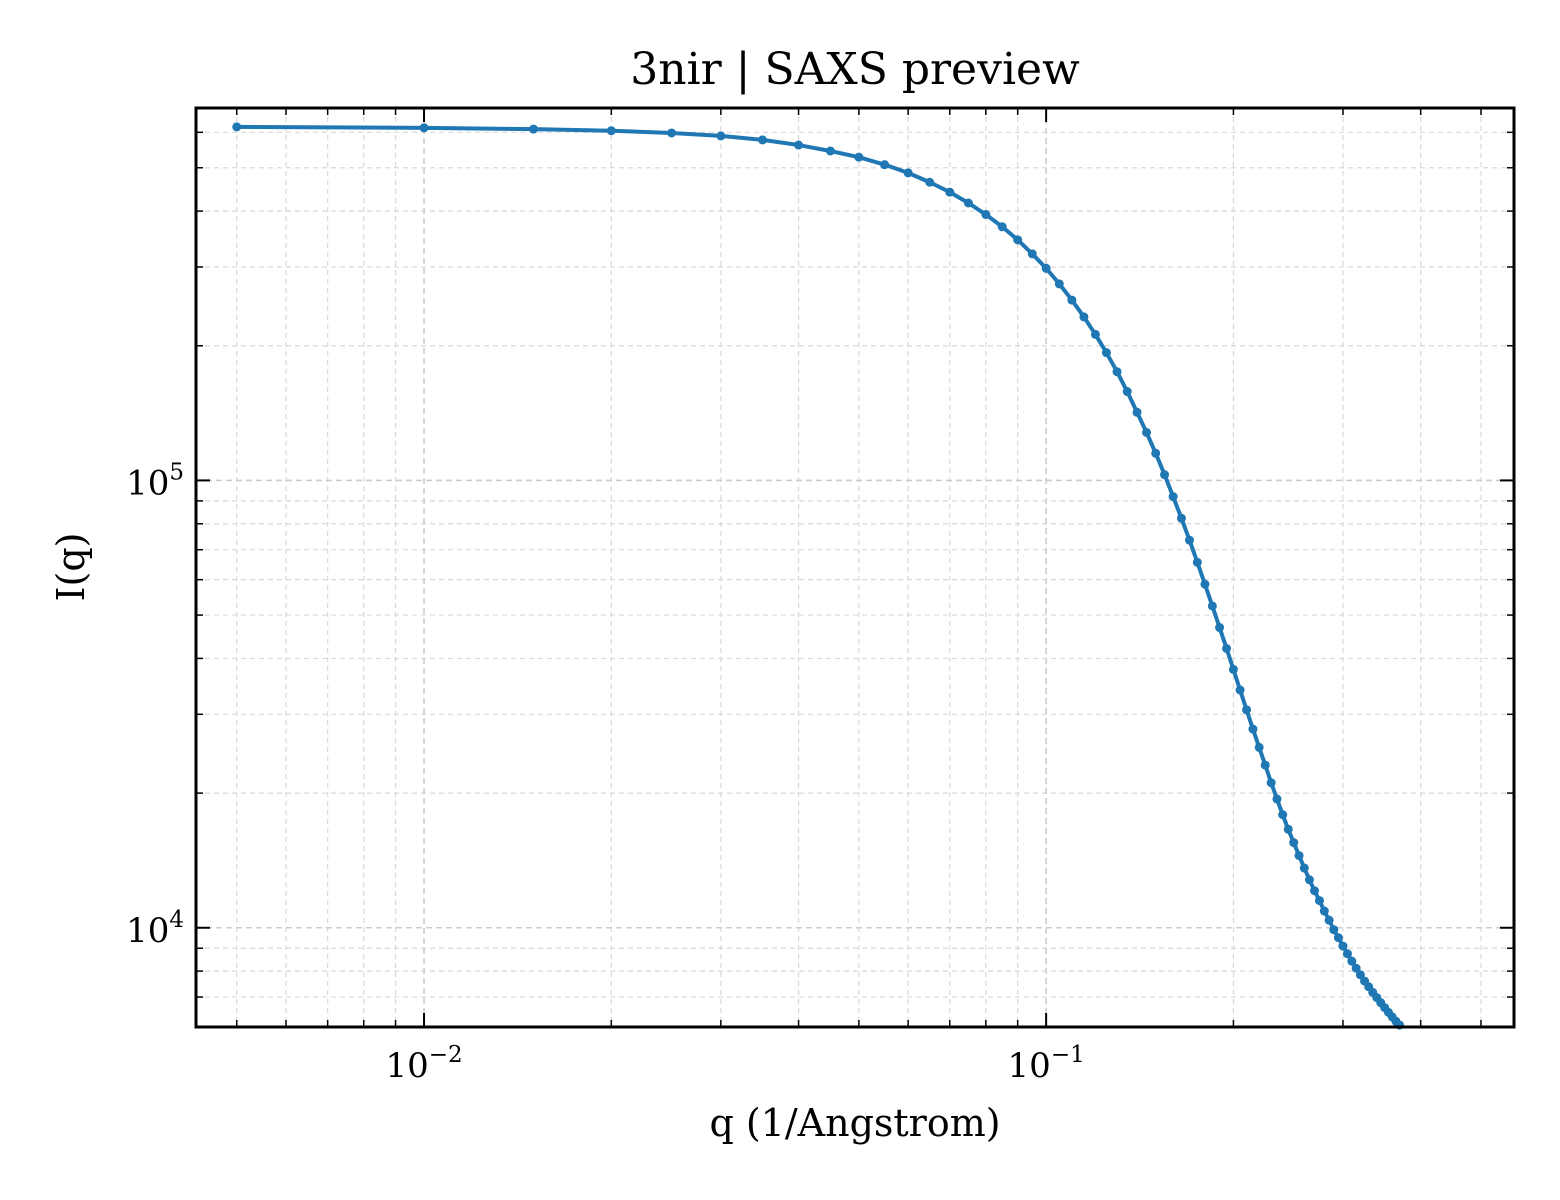 The width and height of the screenshot is (1560, 1200). I want to click on y-tick-label: 10⁴, so click(155, 929).